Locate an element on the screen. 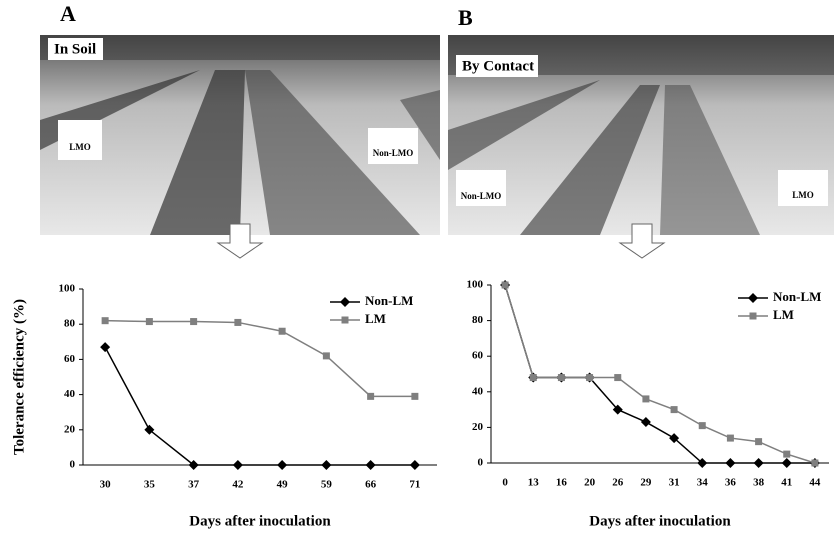 This screenshot has height=535, width=834. x-tick-label: 35 is located at coordinates (150, 485).